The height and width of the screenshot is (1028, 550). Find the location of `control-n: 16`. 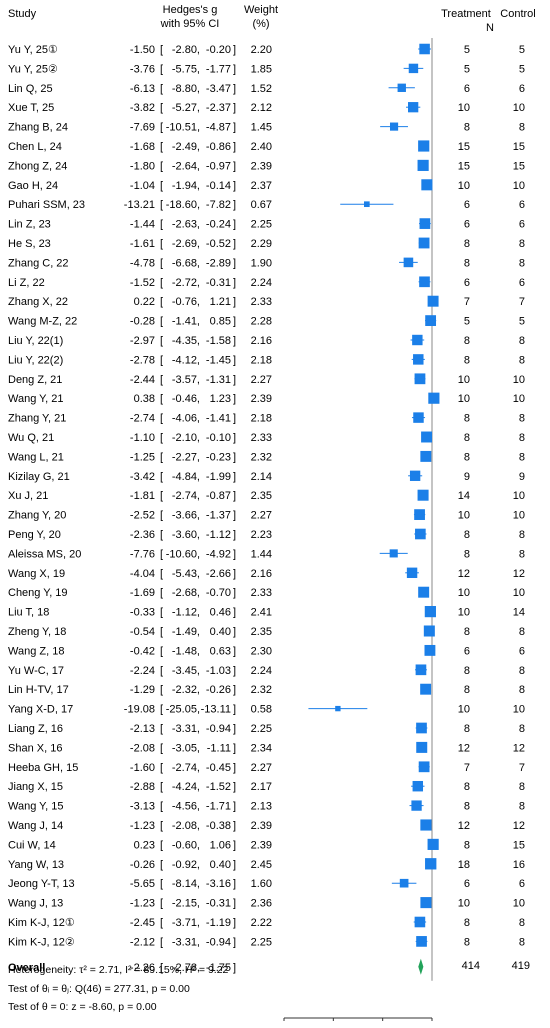

control-n: 16 is located at coordinates (519, 865).